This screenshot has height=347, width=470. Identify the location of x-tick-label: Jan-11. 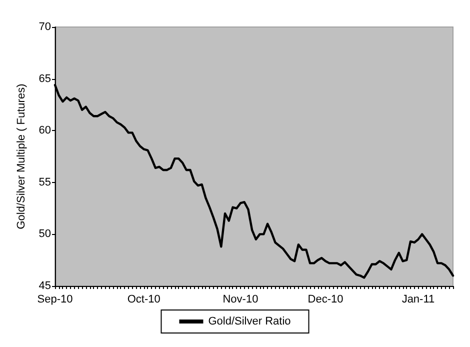
(418, 300).